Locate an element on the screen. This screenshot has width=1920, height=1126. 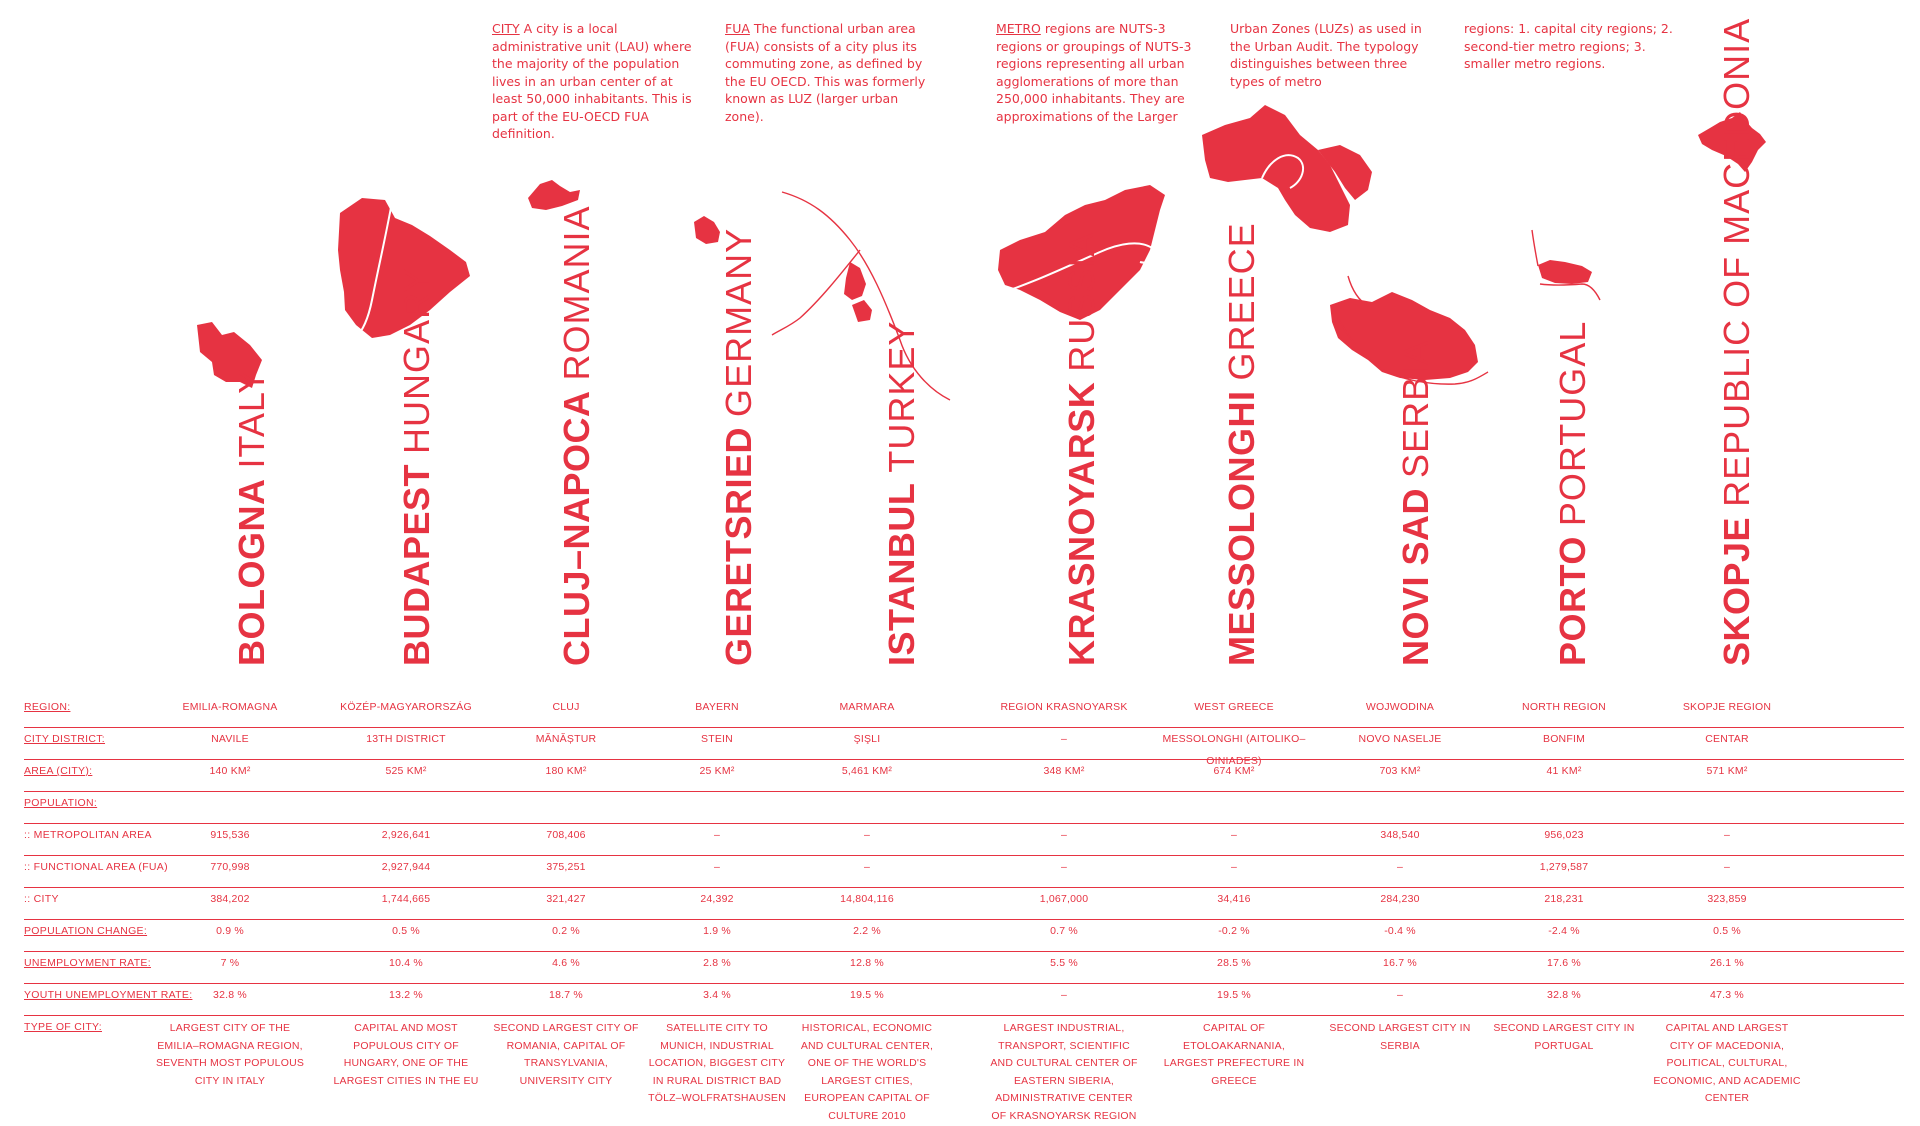
table-cell: 375,251 is located at coordinates (566, 867).